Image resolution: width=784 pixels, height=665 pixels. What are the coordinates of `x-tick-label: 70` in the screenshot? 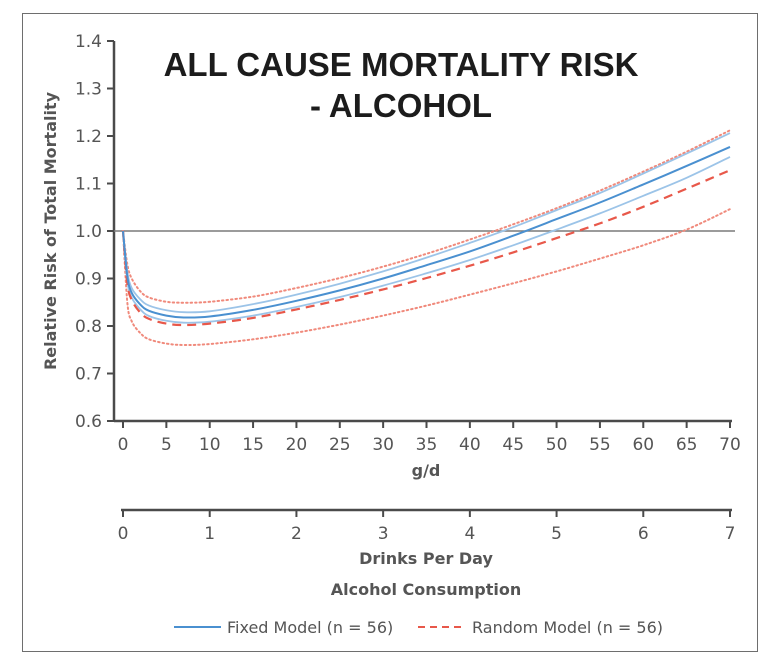 It's located at (730, 445).